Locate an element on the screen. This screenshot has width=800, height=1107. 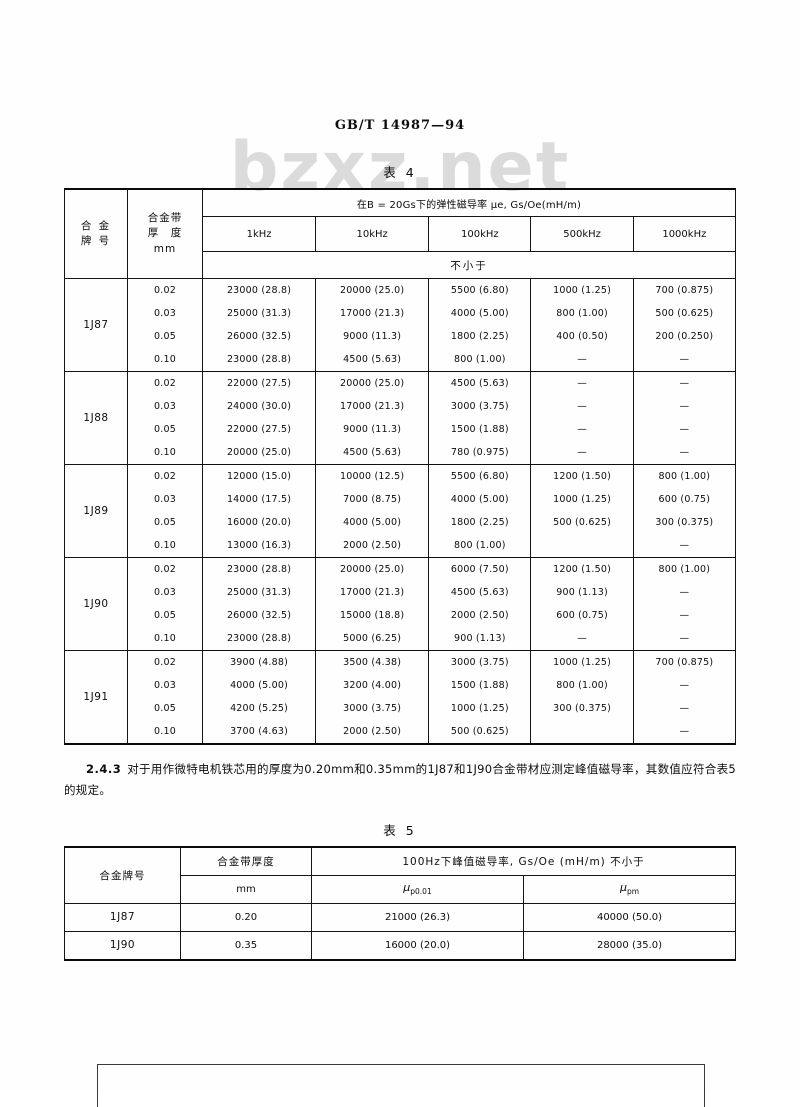
table4-grade-1j90: 1J90 is located at coordinates (96, 604).